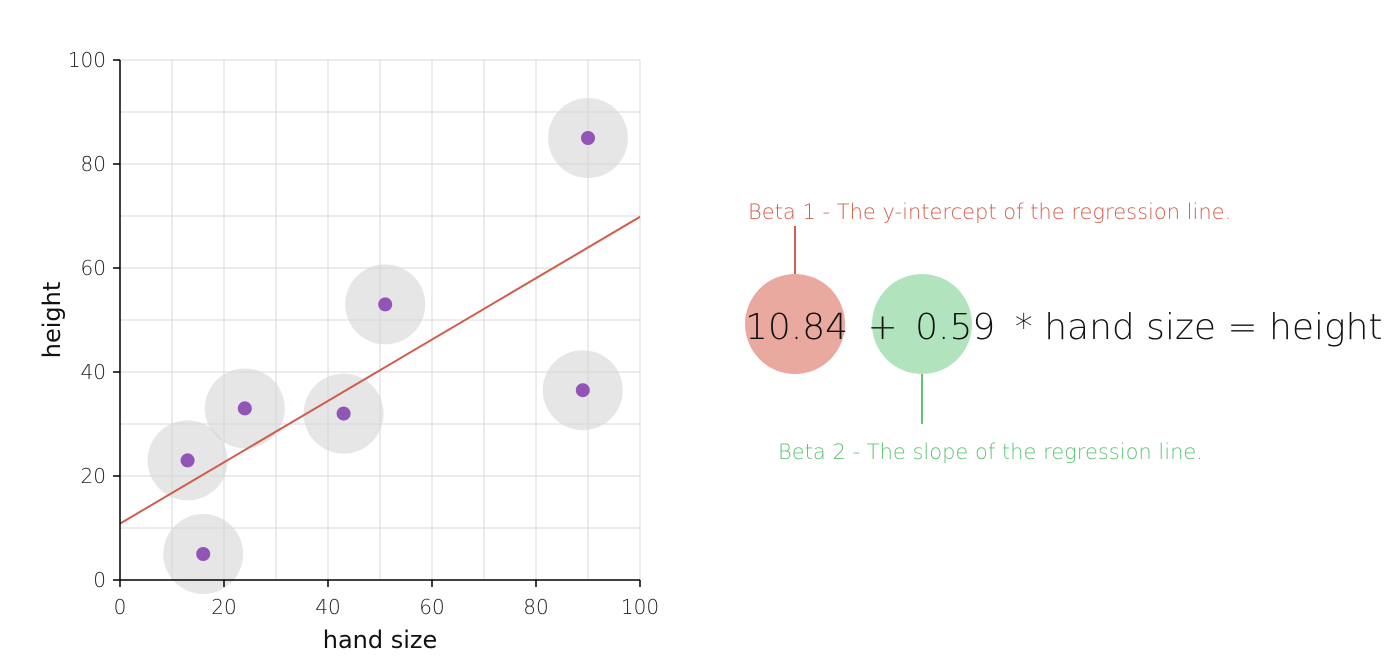 The image size is (1384, 670). What do you see at coordinates (93, 476) in the screenshot?
I see `y-tick-label: 20` at bounding box center [93, 476].